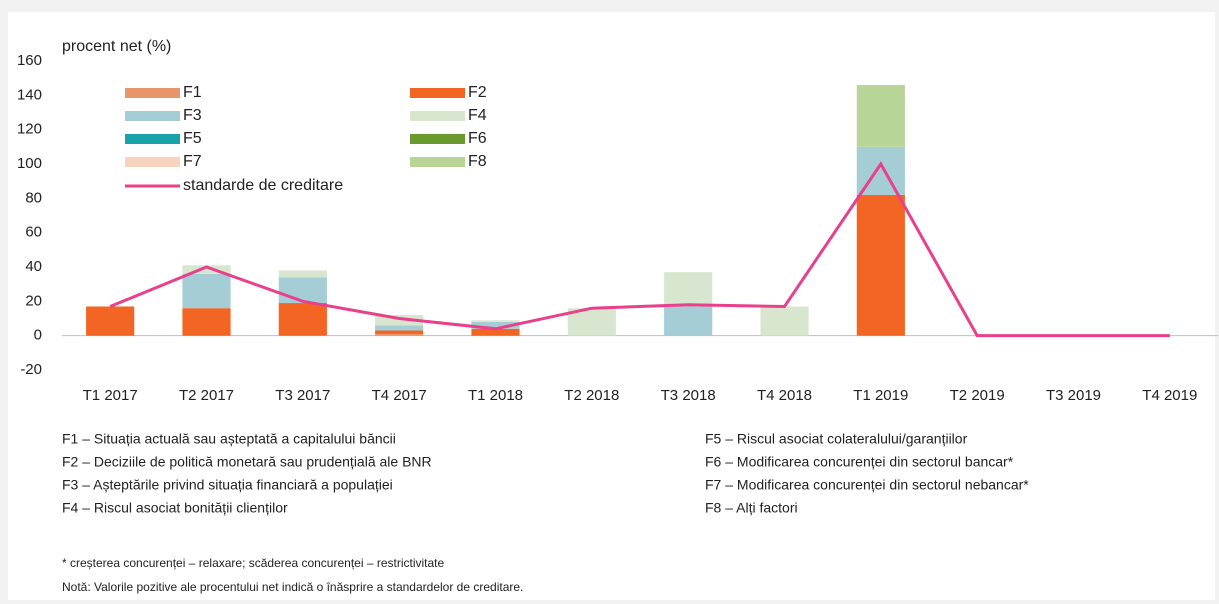 The image size is (1219, 604). I want to click on x-tick-label: T4 2018, so click(784, 395).